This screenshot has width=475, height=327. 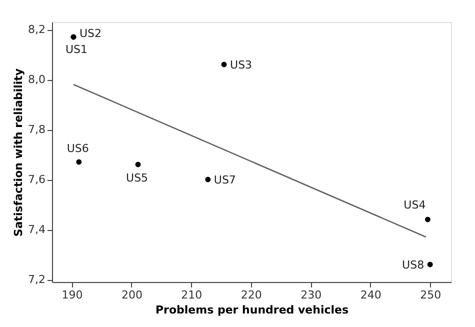 I want to click on annotation: US8, so click(x=413, y=265).